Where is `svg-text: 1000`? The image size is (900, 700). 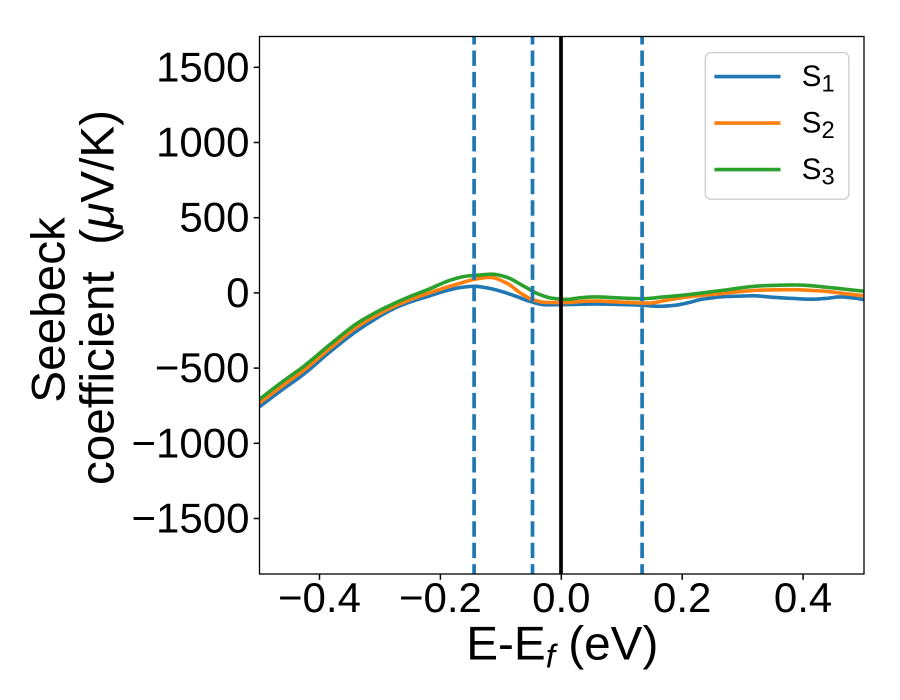 svg-text: 1000 is located at coordinates (202, 142).